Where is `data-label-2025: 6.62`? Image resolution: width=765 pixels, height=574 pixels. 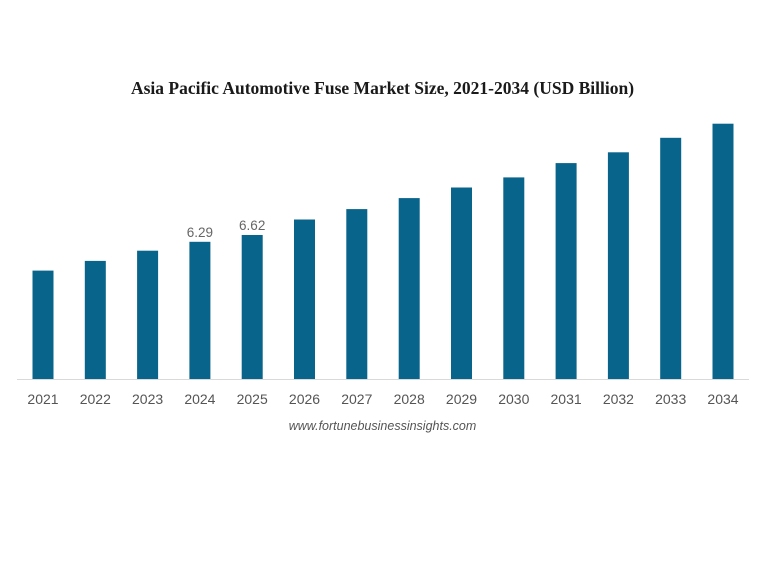 data-label-2025: 6.62 is located at coordinates (252, 225).